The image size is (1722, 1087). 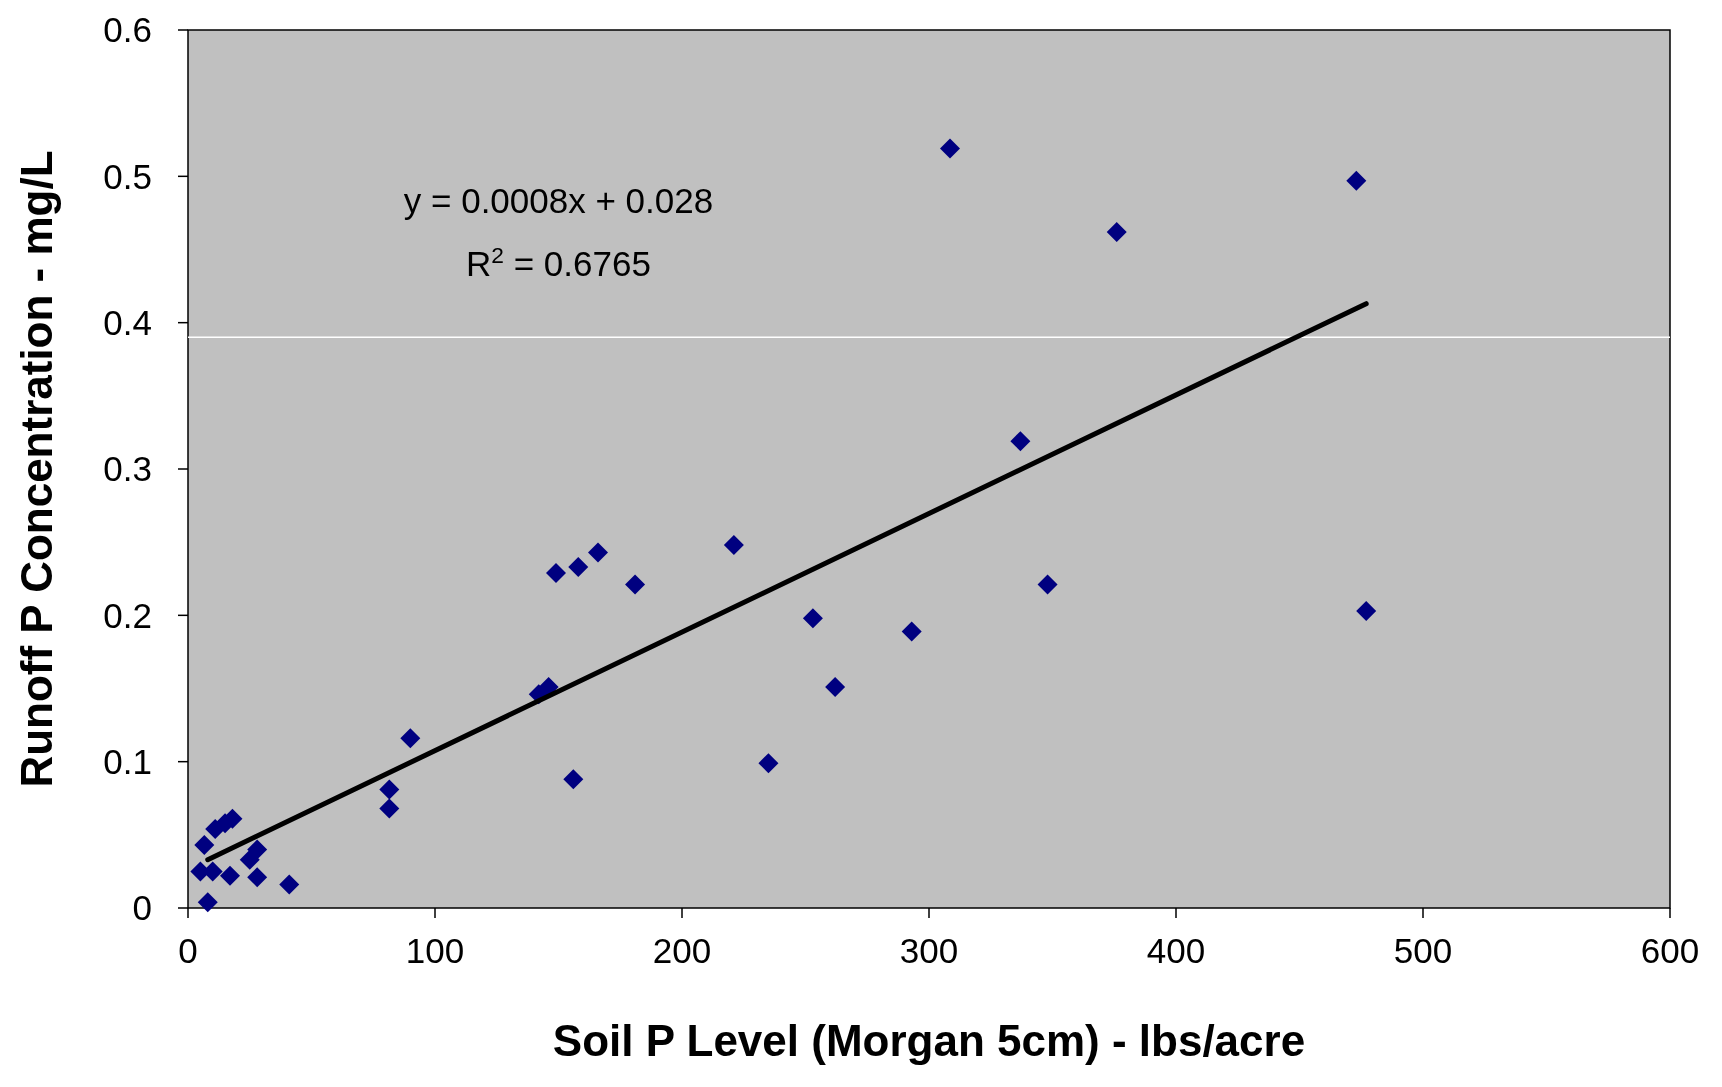 I want to click on y-tick-label: 0.1, so click(x=127, y=761).